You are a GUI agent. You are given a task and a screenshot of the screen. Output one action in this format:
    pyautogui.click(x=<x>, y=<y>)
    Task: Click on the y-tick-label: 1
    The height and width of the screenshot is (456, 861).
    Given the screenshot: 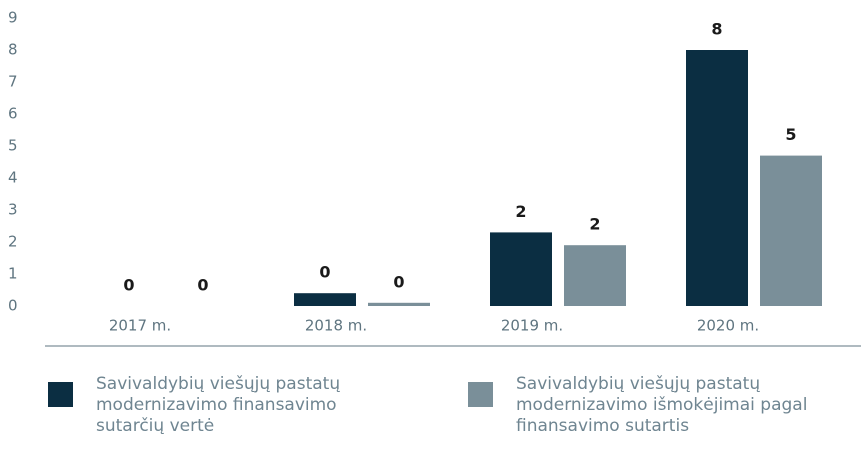 What is the action you would take?
    pyautogui.click(x=13, y=274)
    